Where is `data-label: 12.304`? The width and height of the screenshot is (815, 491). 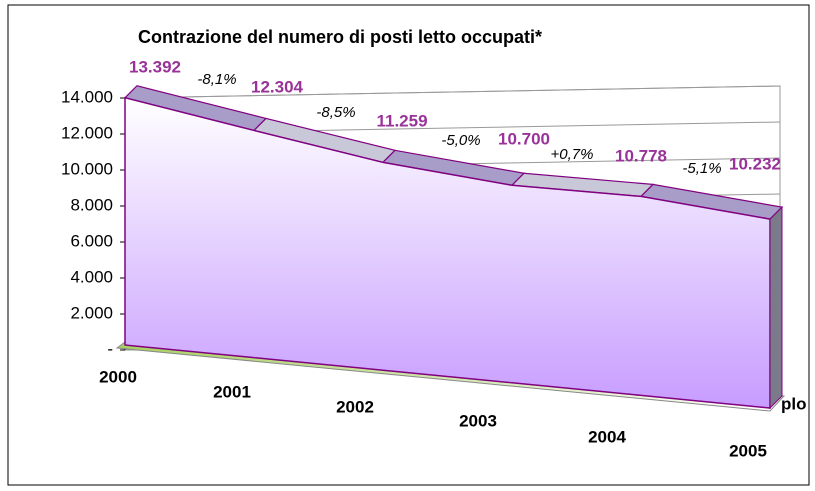
data-label: 12.304 is located at coordinates (277, 86).